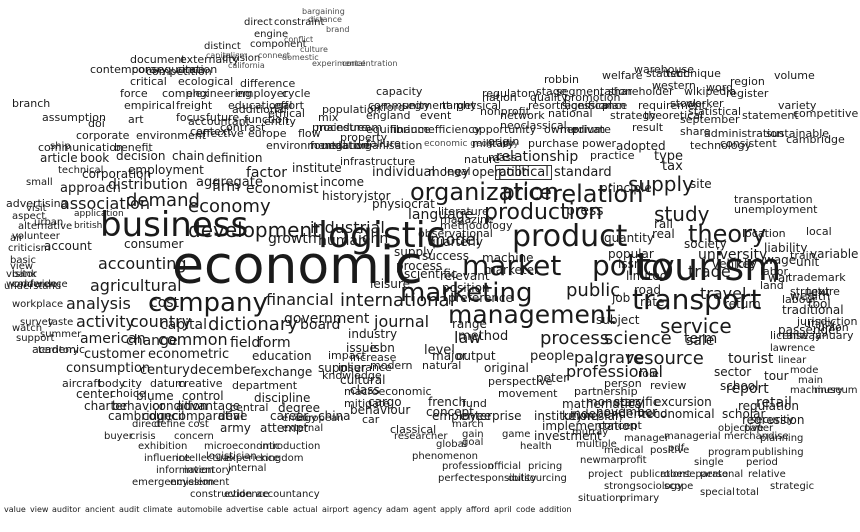 Image resolution: width=860 pixels, height=532 pixels. What do you see at coordinates (792, 349) in the screenshot?
I see `cloud-word-lawrence: lawrence` at bounding box center [792, 349].